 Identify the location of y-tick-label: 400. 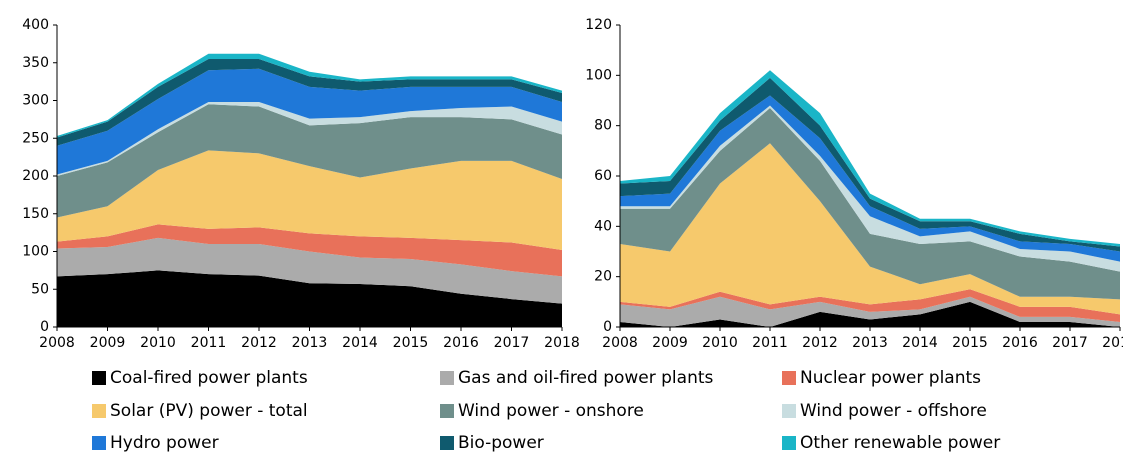
(35, 25).